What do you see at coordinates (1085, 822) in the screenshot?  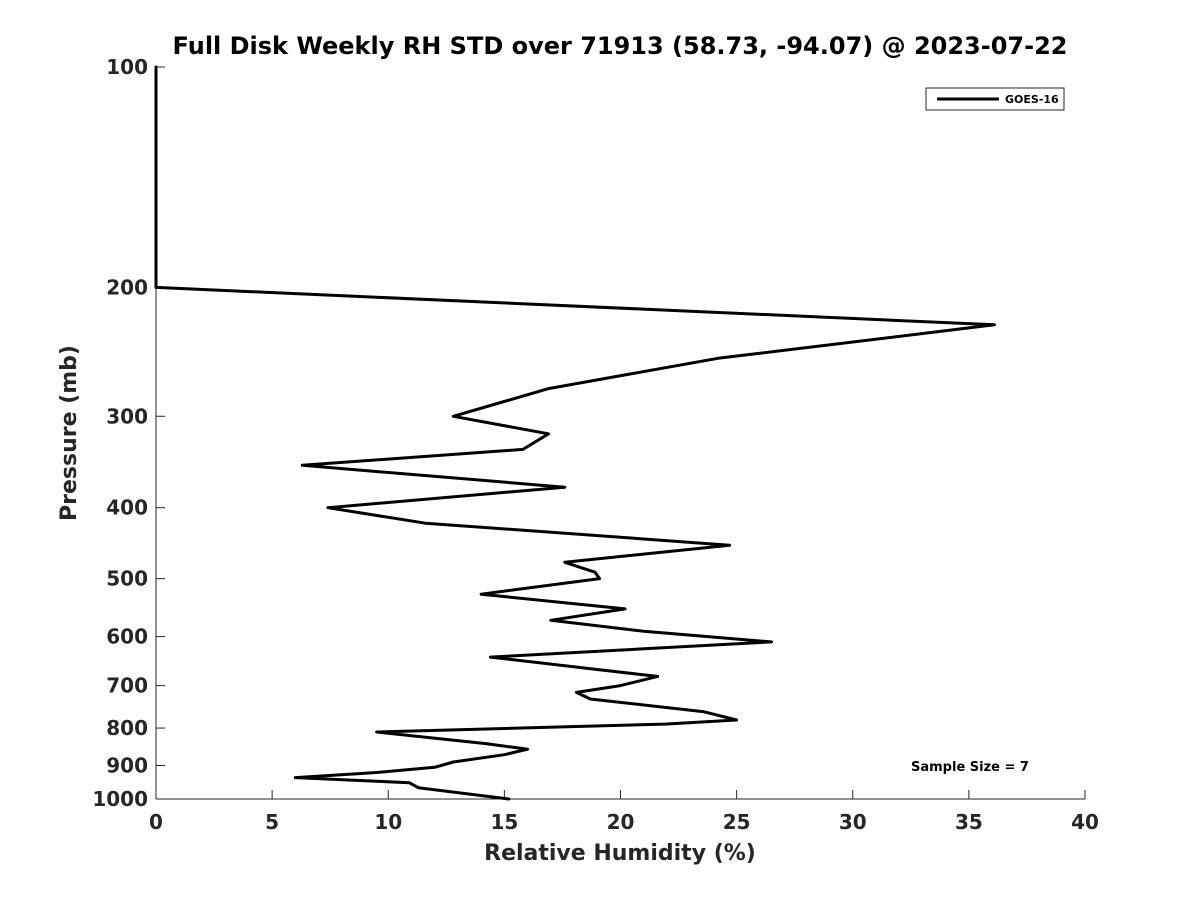 I see `x-tick-label: 40` at bounding box center [1085, 822].